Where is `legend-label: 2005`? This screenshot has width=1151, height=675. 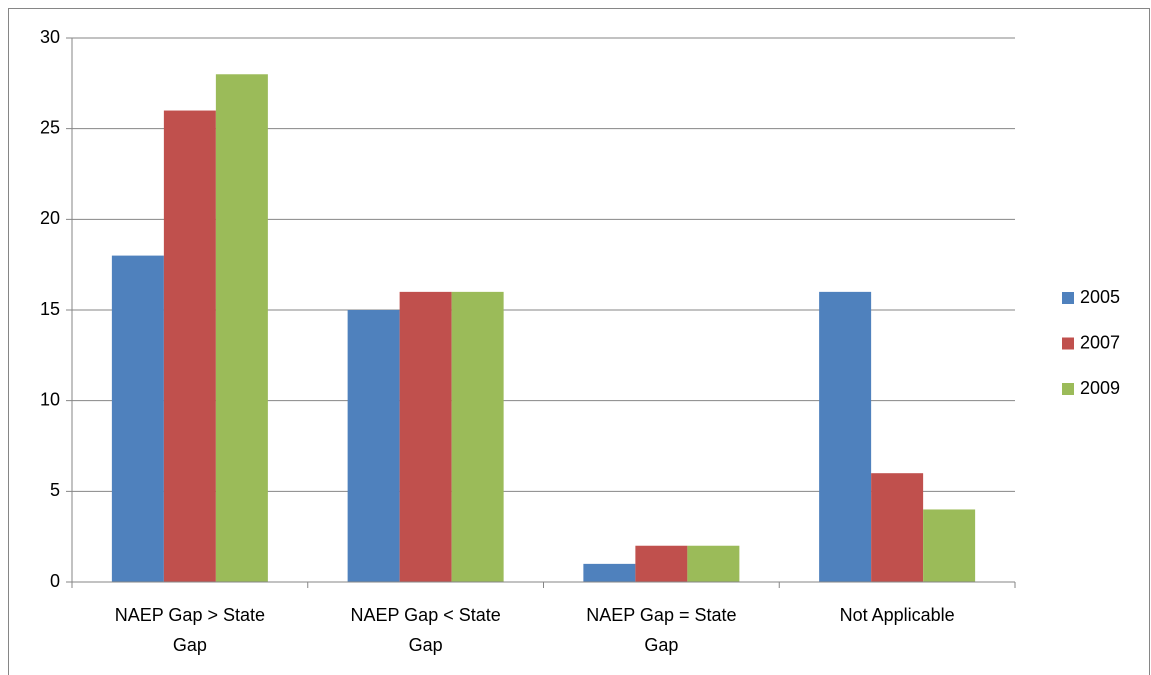 legend-label: 2005 is located at coordinates (1100, 297).